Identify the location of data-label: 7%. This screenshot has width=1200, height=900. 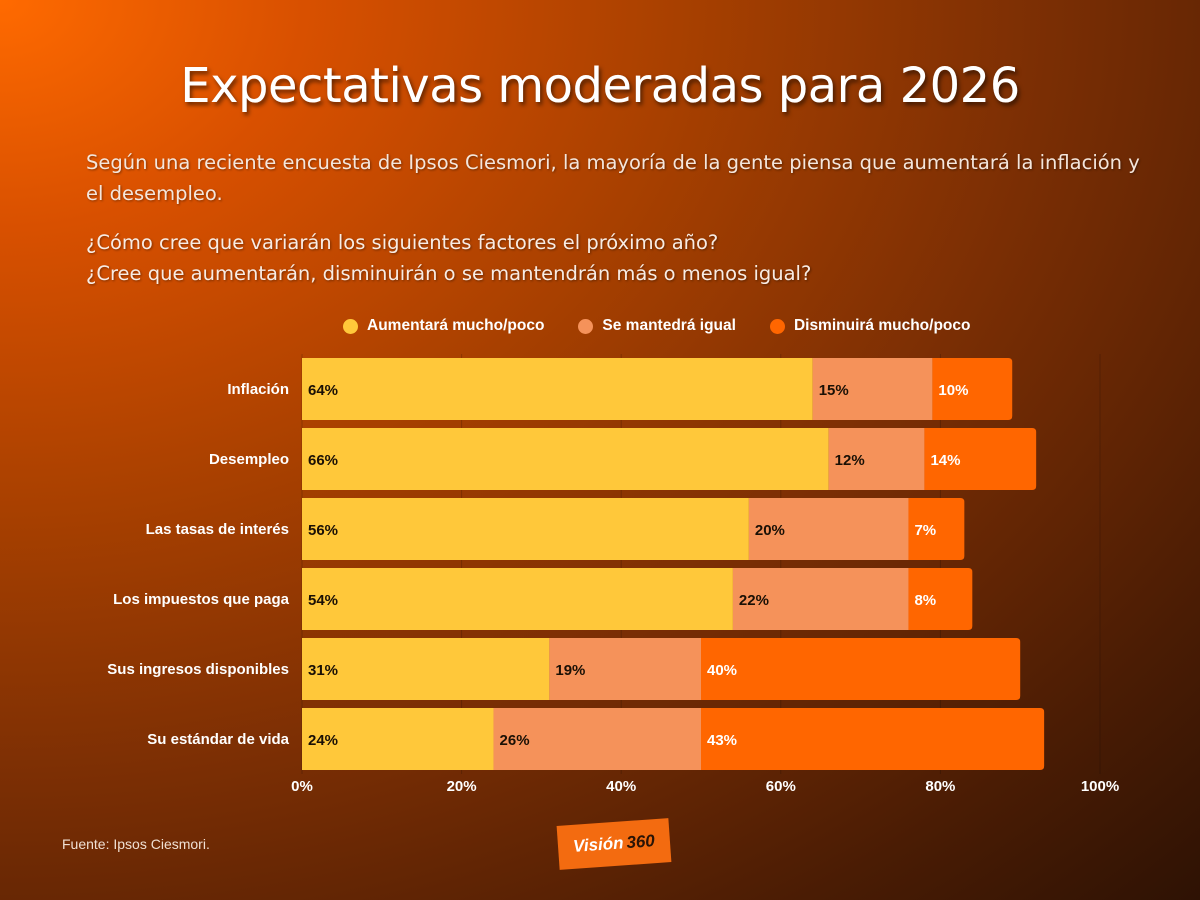
(925, 530).